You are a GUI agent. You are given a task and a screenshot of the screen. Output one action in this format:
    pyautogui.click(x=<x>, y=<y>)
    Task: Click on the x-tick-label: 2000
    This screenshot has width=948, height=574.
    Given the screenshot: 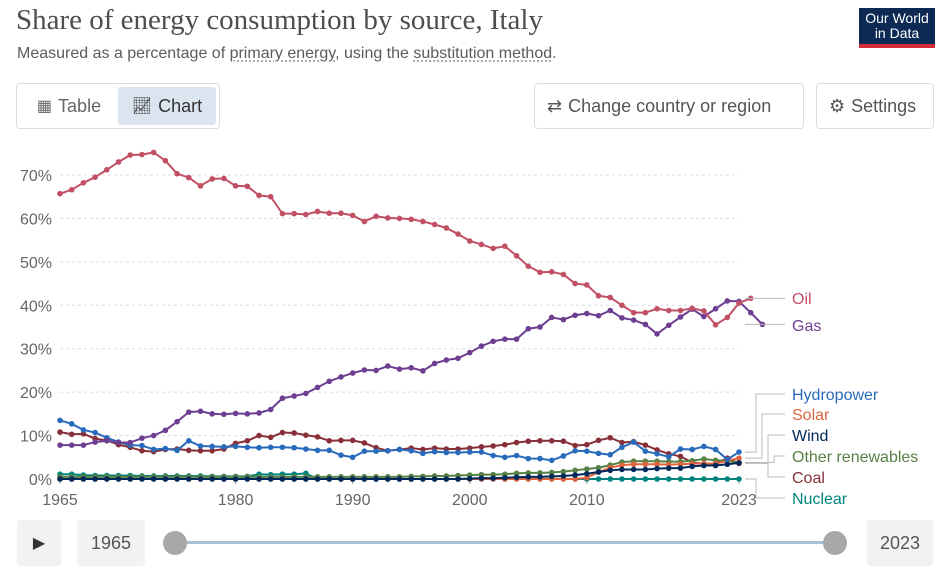 What is the action you would take?
    pyautogui.click(x=470, y=500)
    